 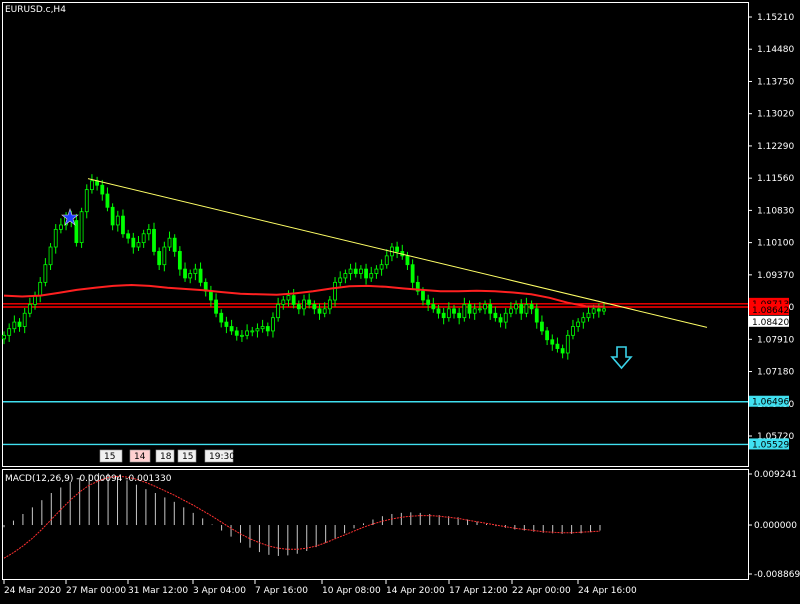 What do you see at coordinates (88, 479) in the screenshot?
I see `macd-label: MACD(12,26,9) -0.000094 -0.001330` at bounding box center [88, 479].